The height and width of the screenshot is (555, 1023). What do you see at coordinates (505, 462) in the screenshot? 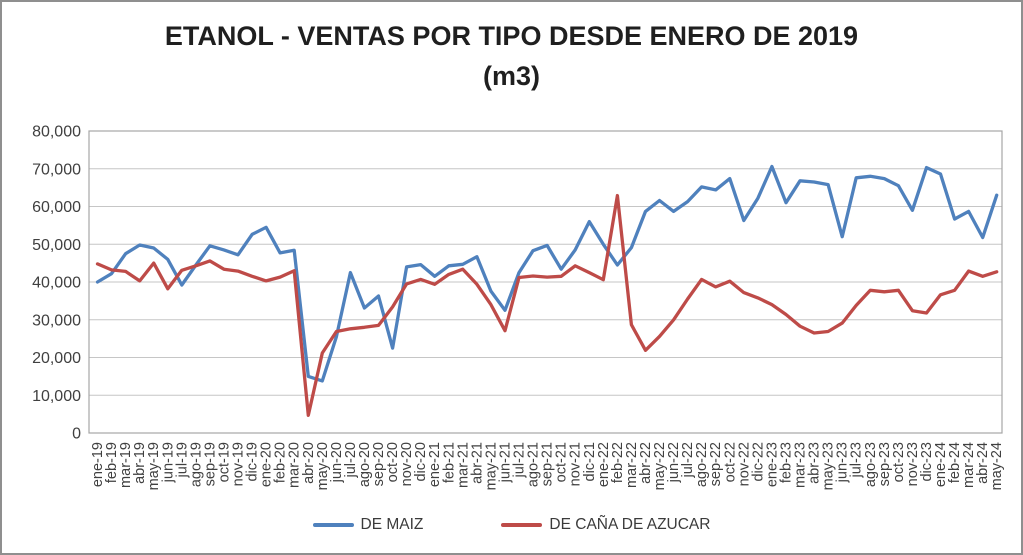
I see `x-axis-tick-label: jun-21` at bounding box center [505, 462].